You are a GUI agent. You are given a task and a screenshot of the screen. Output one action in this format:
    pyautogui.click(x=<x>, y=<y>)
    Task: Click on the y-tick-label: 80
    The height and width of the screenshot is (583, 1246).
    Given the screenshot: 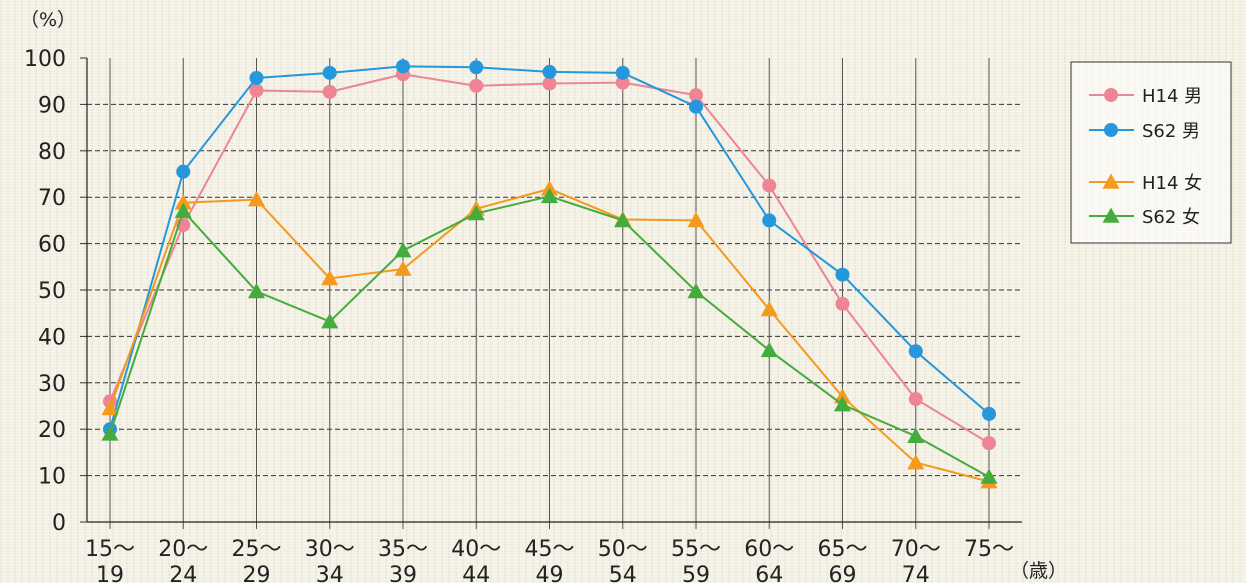 What is the action you would take?
    pyautogui.click(x=52, y=152)
    